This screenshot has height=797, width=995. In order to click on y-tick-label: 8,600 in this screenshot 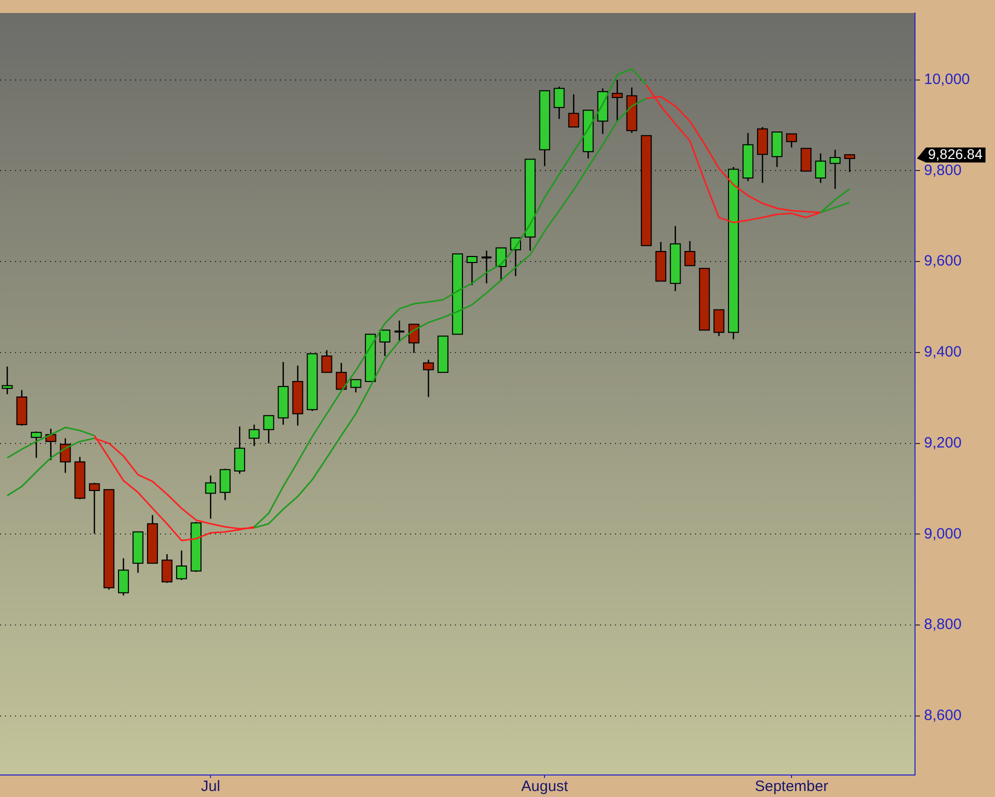, I will do `click(943, 715)`.